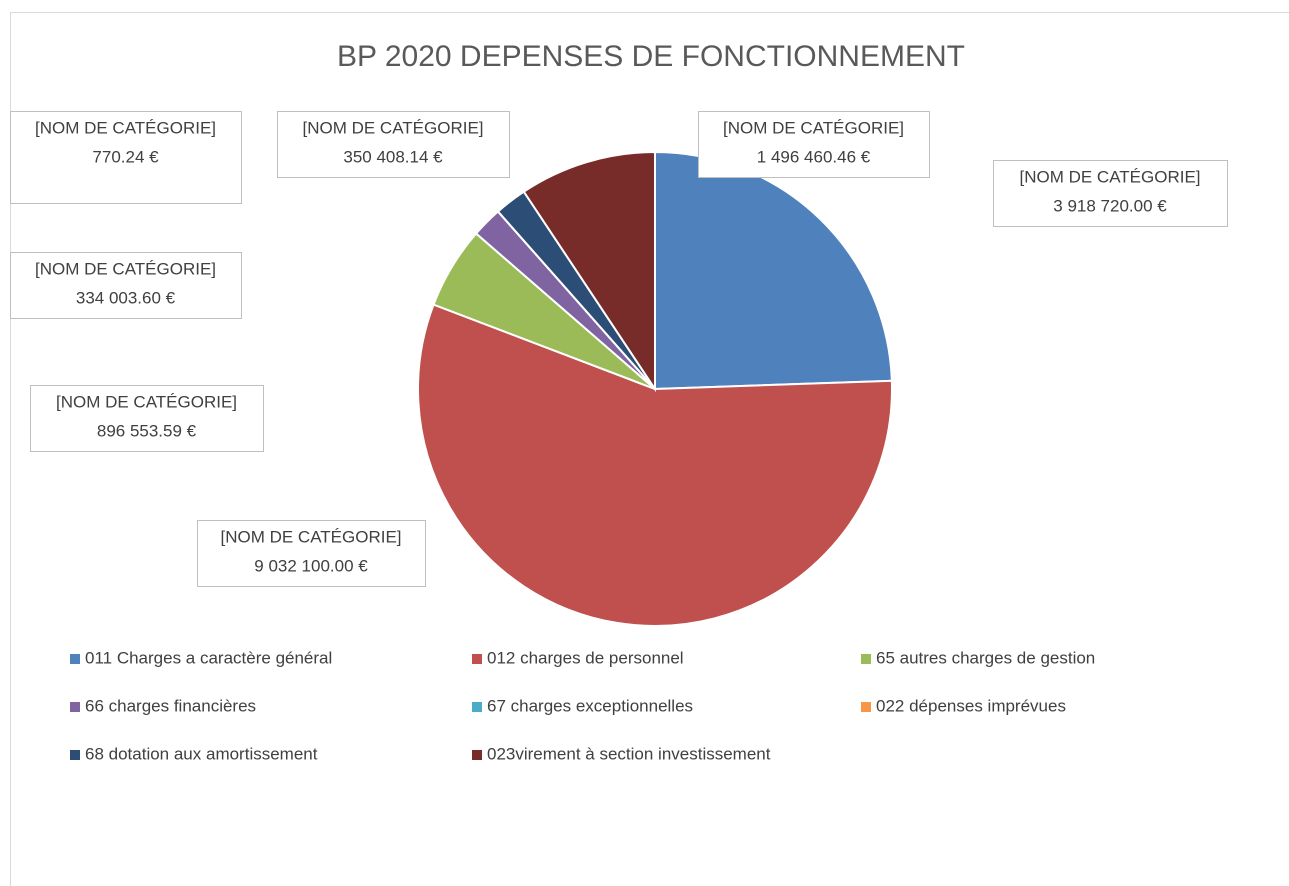 This screenshot has height=886, width=1289. Describe the element at coordinates (311, 565) in the screenshot. I see `data-label-value: 9 032 100.00 €` at that location.